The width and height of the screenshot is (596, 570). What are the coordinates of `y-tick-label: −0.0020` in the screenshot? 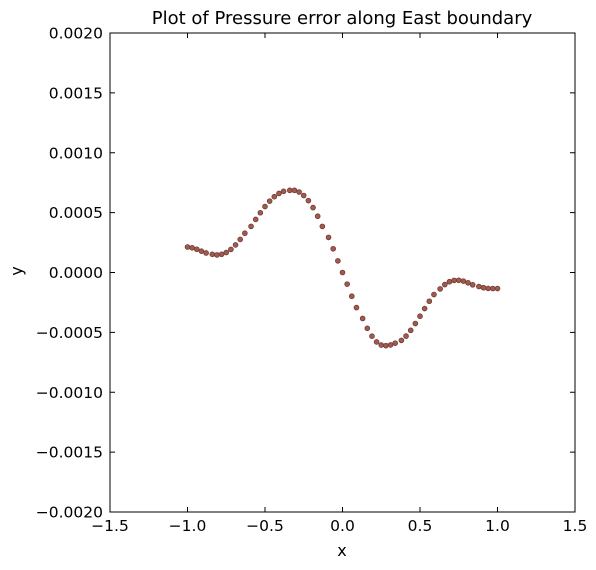 It's located at (69, 513).